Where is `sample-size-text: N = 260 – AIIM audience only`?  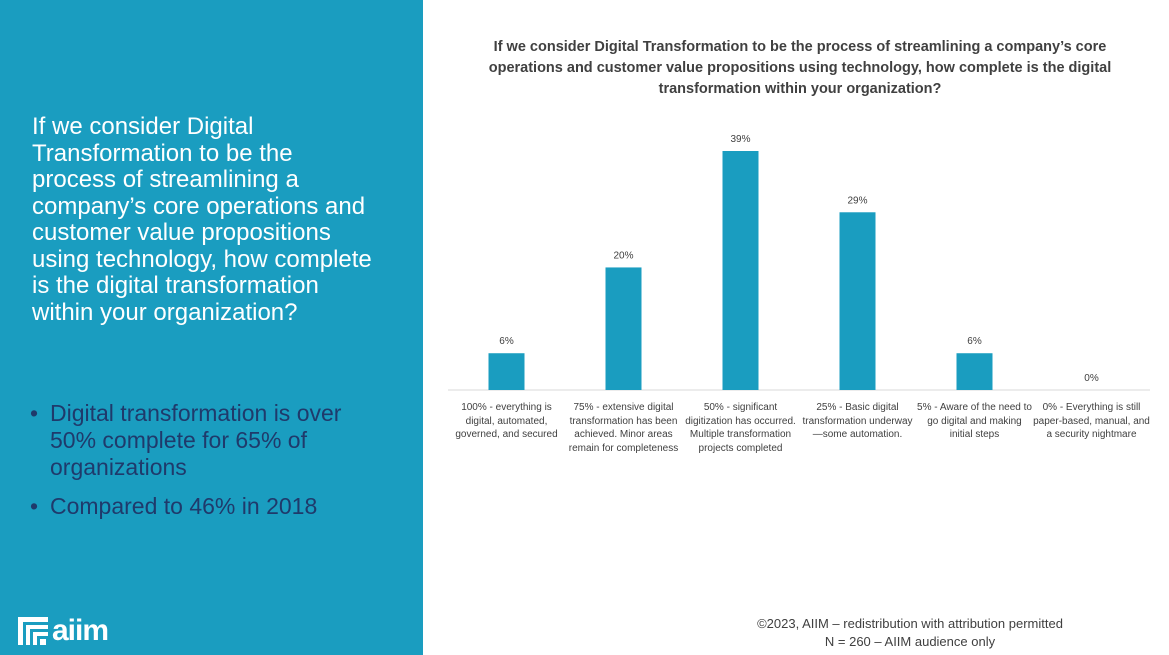
sample-size-text: N = 260 – AIIM audience only is located at coordinates (910, 641).